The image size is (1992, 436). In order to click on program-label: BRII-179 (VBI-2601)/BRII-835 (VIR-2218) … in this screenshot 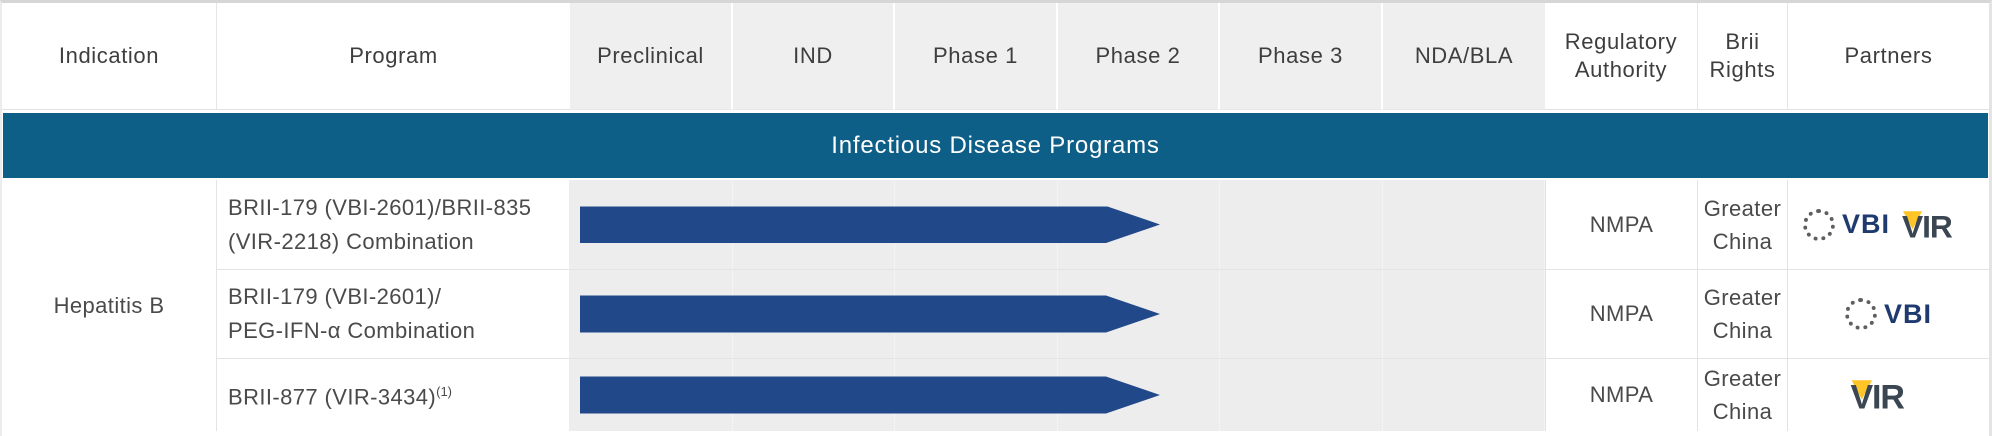, I will do `click(380, 224)`.